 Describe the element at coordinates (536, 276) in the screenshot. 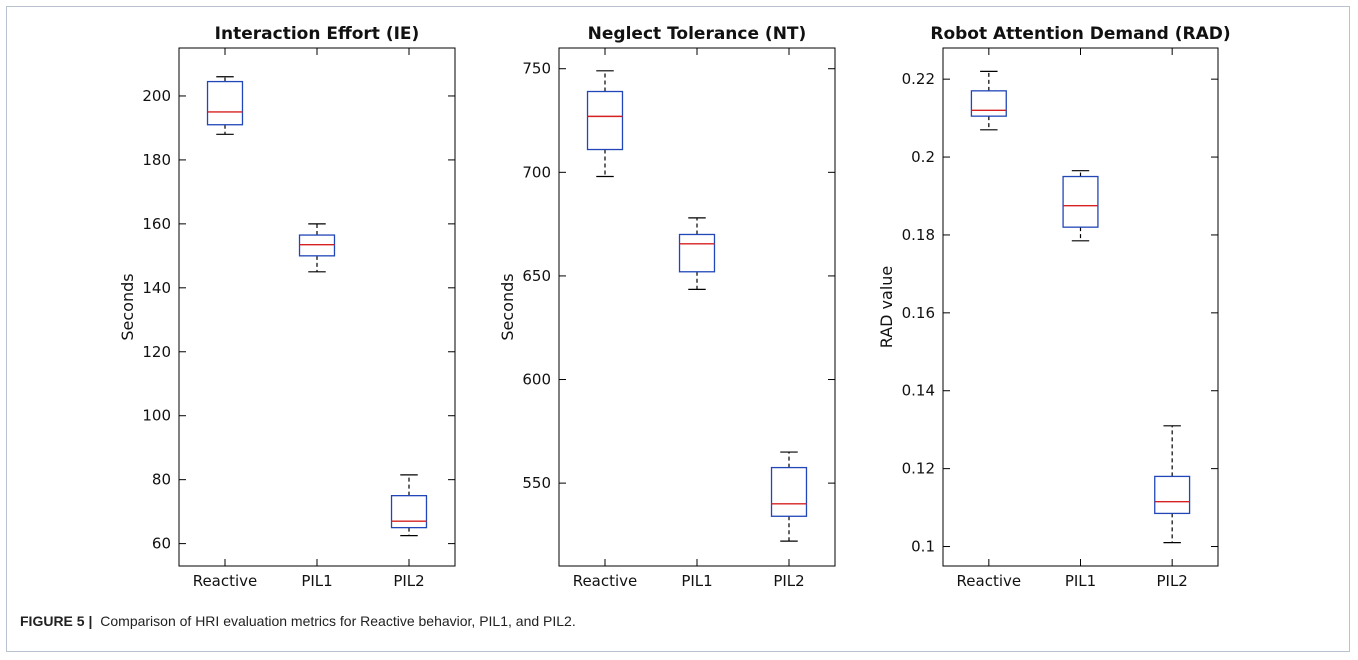

I see `y-tick-label: 650` at that location.